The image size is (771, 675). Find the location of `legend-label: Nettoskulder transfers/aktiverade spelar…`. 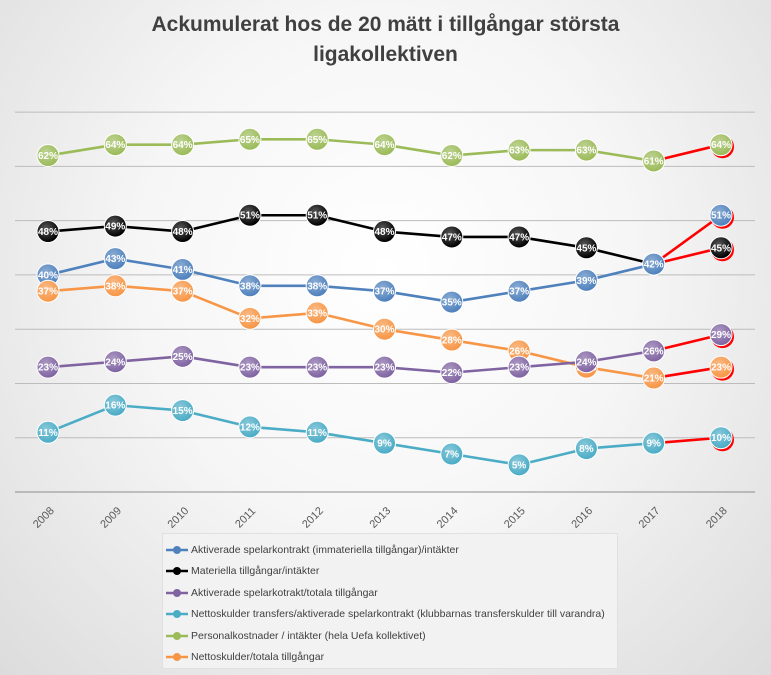

legend-label: Nettoskulder transfers/aktiverade spelar… is located at coordinates (398, 614).